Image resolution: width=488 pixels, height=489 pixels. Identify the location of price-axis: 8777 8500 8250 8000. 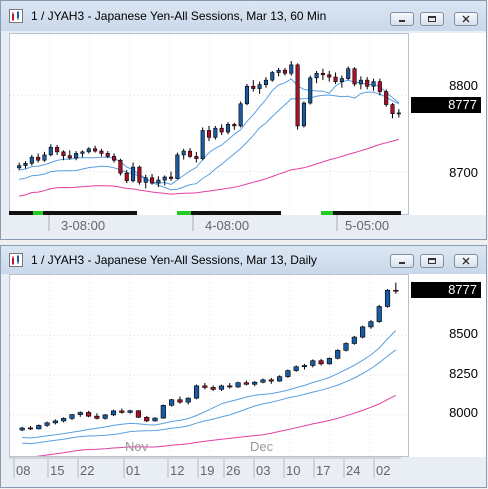
(447, 365).